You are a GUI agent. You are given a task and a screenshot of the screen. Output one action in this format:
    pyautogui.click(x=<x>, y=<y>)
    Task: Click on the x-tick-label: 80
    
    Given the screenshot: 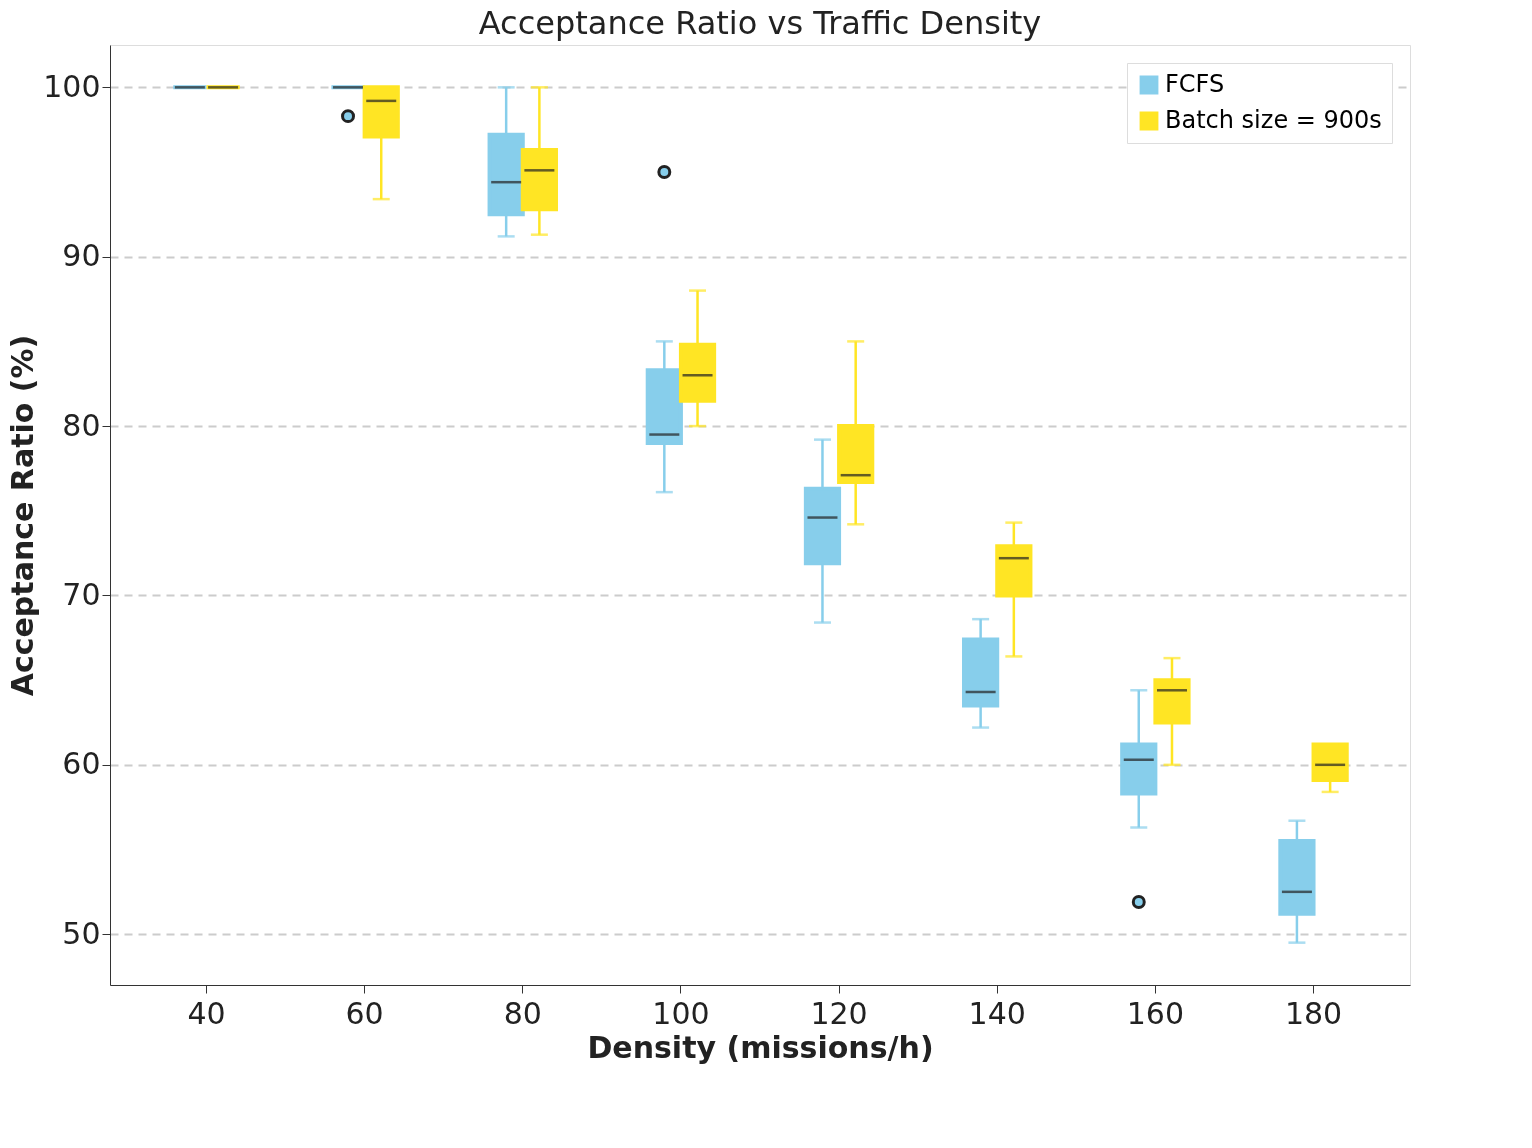 What is the action you would take?
    pyautogui.click(x=522, y=1013)
    